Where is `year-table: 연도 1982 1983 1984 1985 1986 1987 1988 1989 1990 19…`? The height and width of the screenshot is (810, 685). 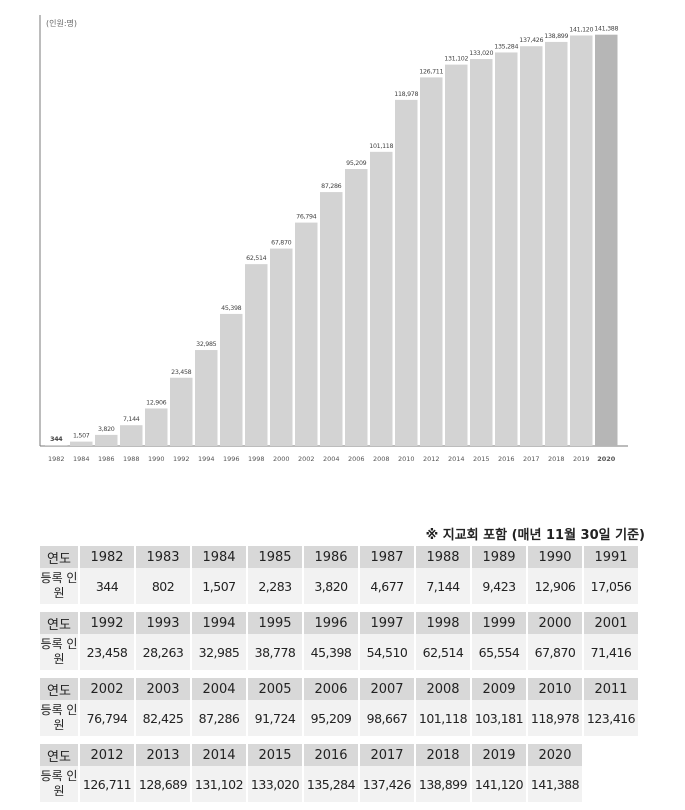 year-table: 연도 1982 1983 1984 1985 1986 1987 1988 1989 1990 19… is located at coordinates (339, 575).